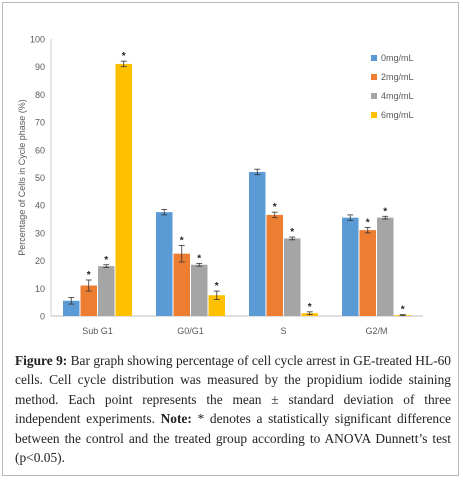 Image resolution: width=463 pixels, height=480 pixels. Describe the element at coordinates (40, 150) in the screenshot. I see `y-tick-label: 60` at that location.